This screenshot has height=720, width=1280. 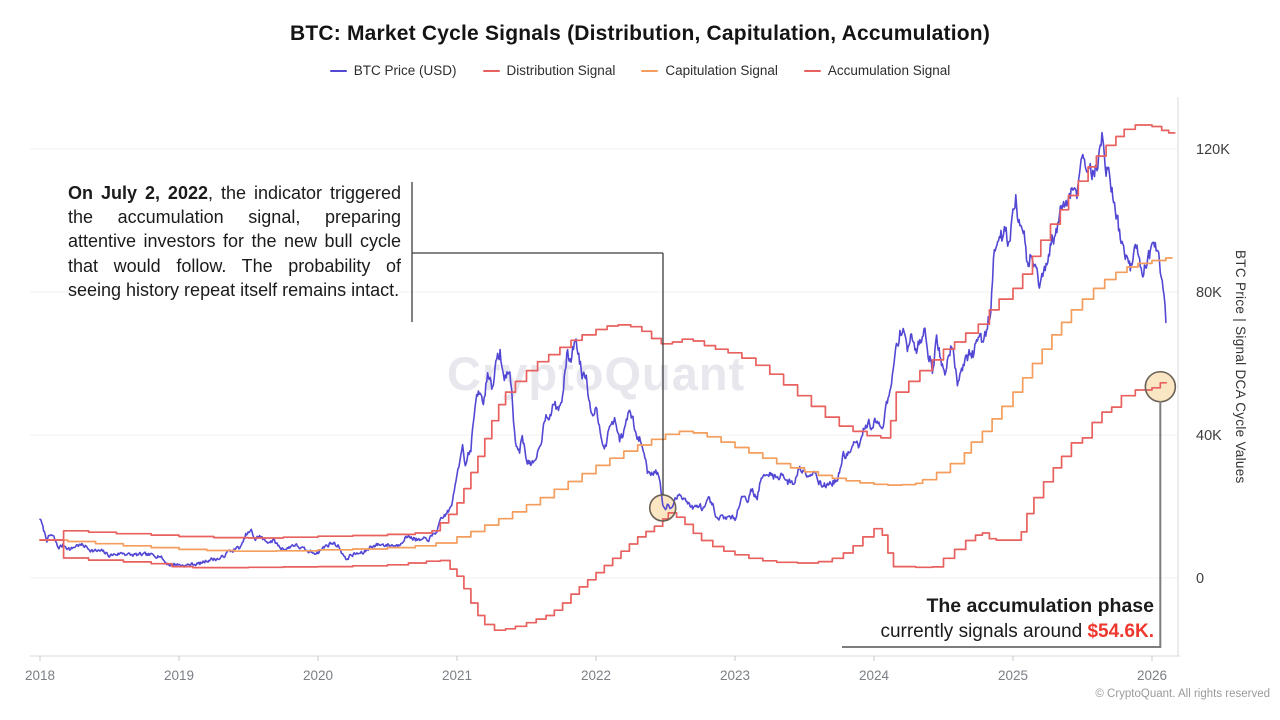 What do you see at coordinates (1182, 694) in the screenshot?
I see `copyright-text: © CryptoQuant. All rights reserved` at bounding box center [1182, 694].